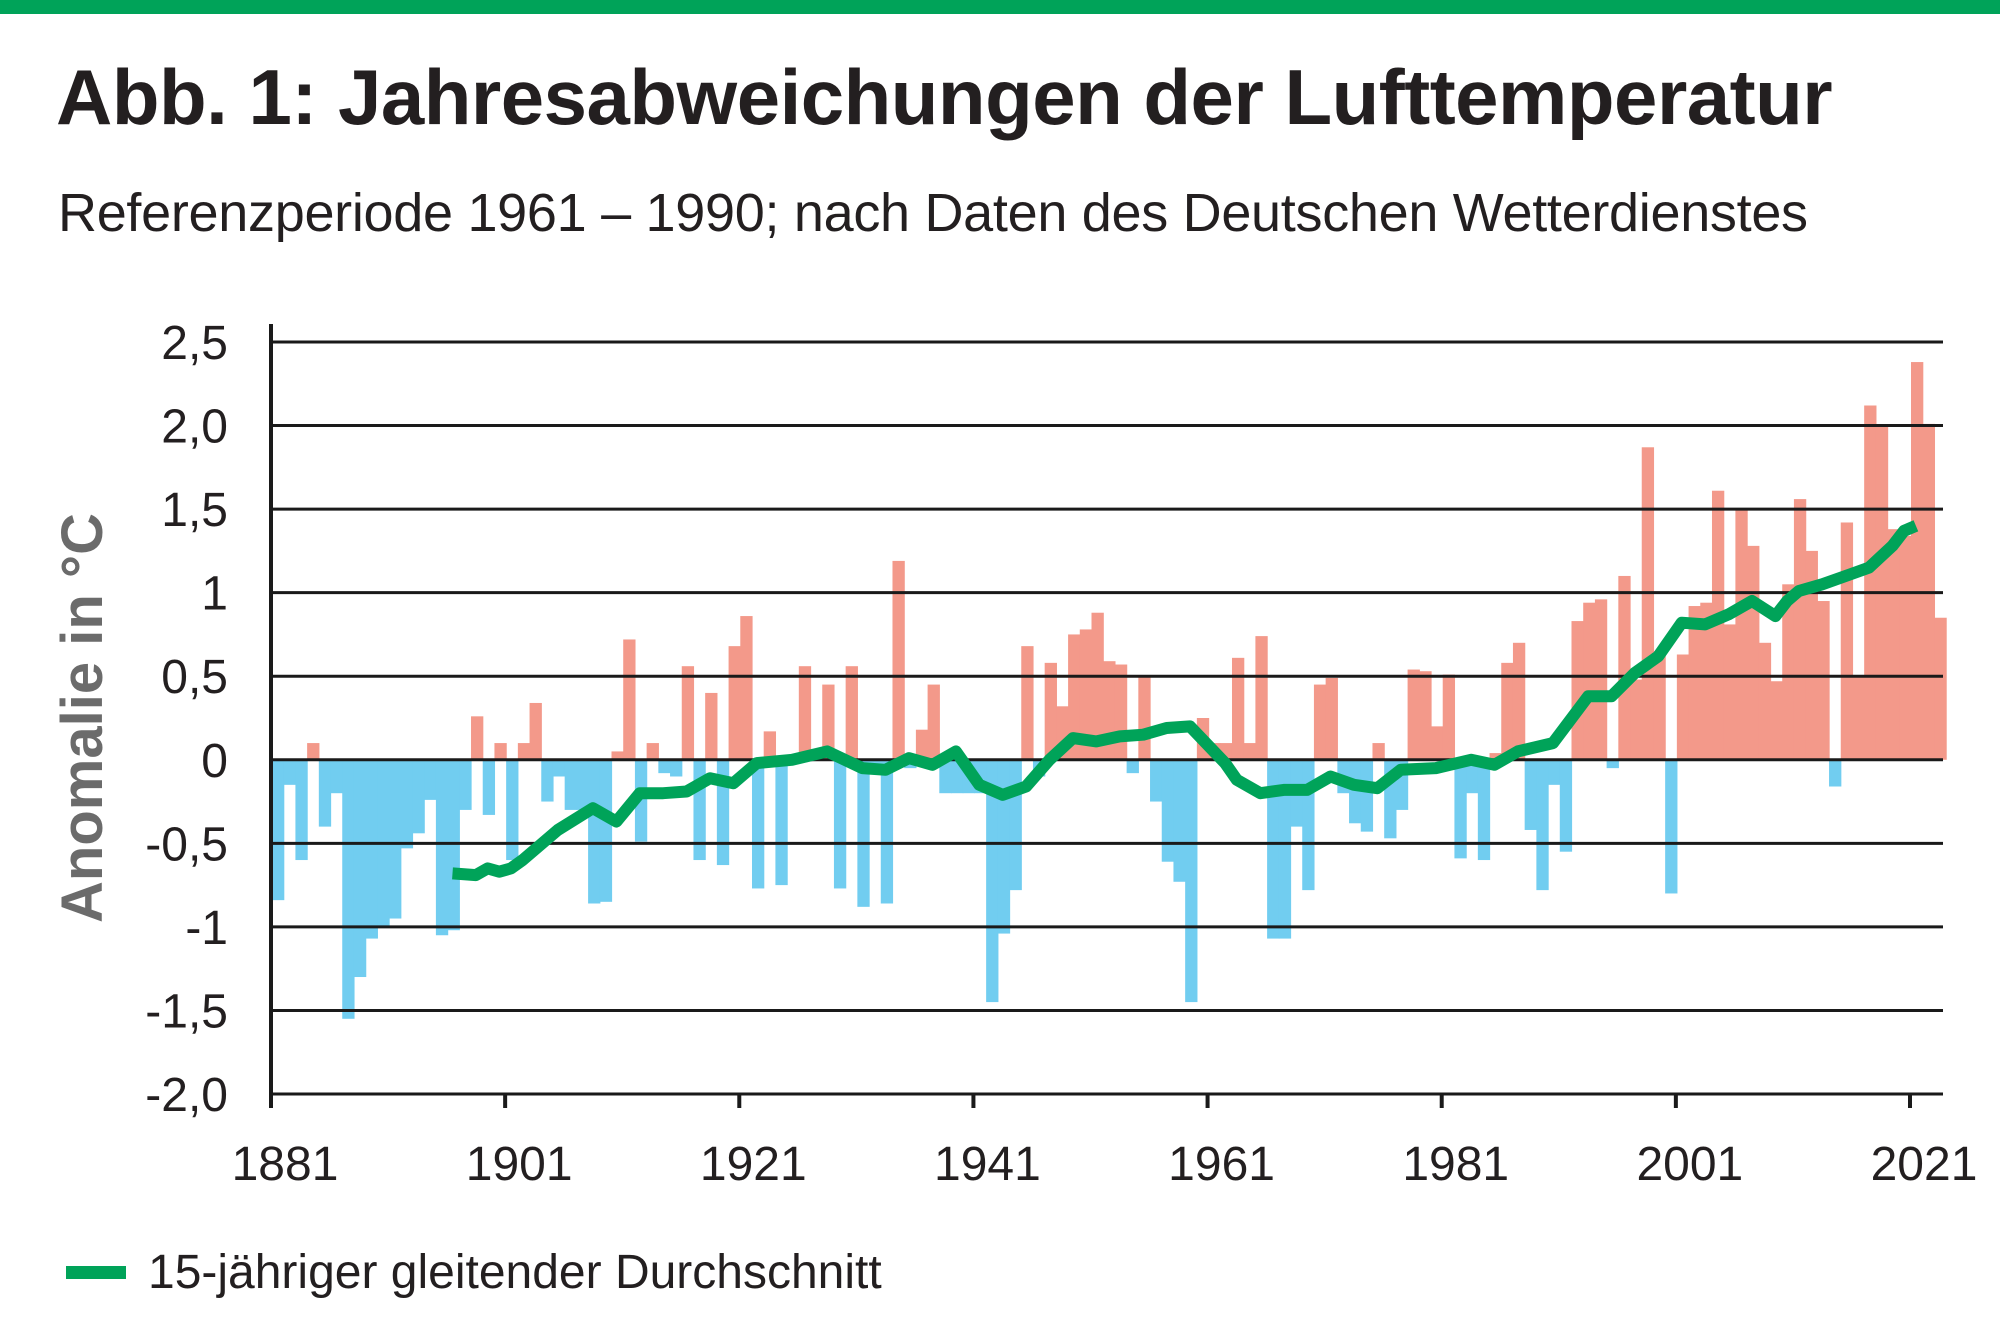 Image resolution: width=2000 pixels, height=1342 pixels. I want to click on bar-1942, so click(992, 881).